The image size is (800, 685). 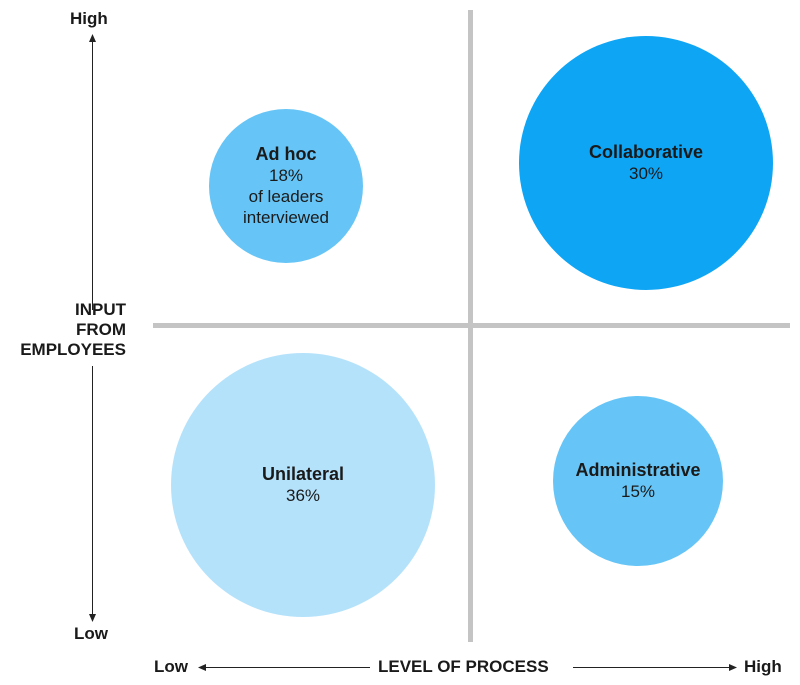 What do you see at coordinates (463, 666) in the screenshot?
I see `x-axis-title: LEVEL OF PROCESS` at bounding box center [463, 666].